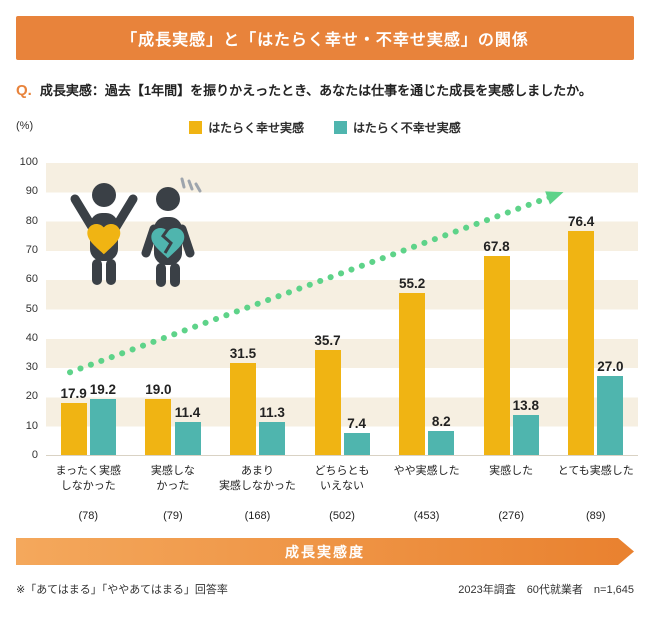  What do you see at coordinates (31, 191) in the screenshot?
I see `y-tick-label: 90` at bounding box center [31, 191].